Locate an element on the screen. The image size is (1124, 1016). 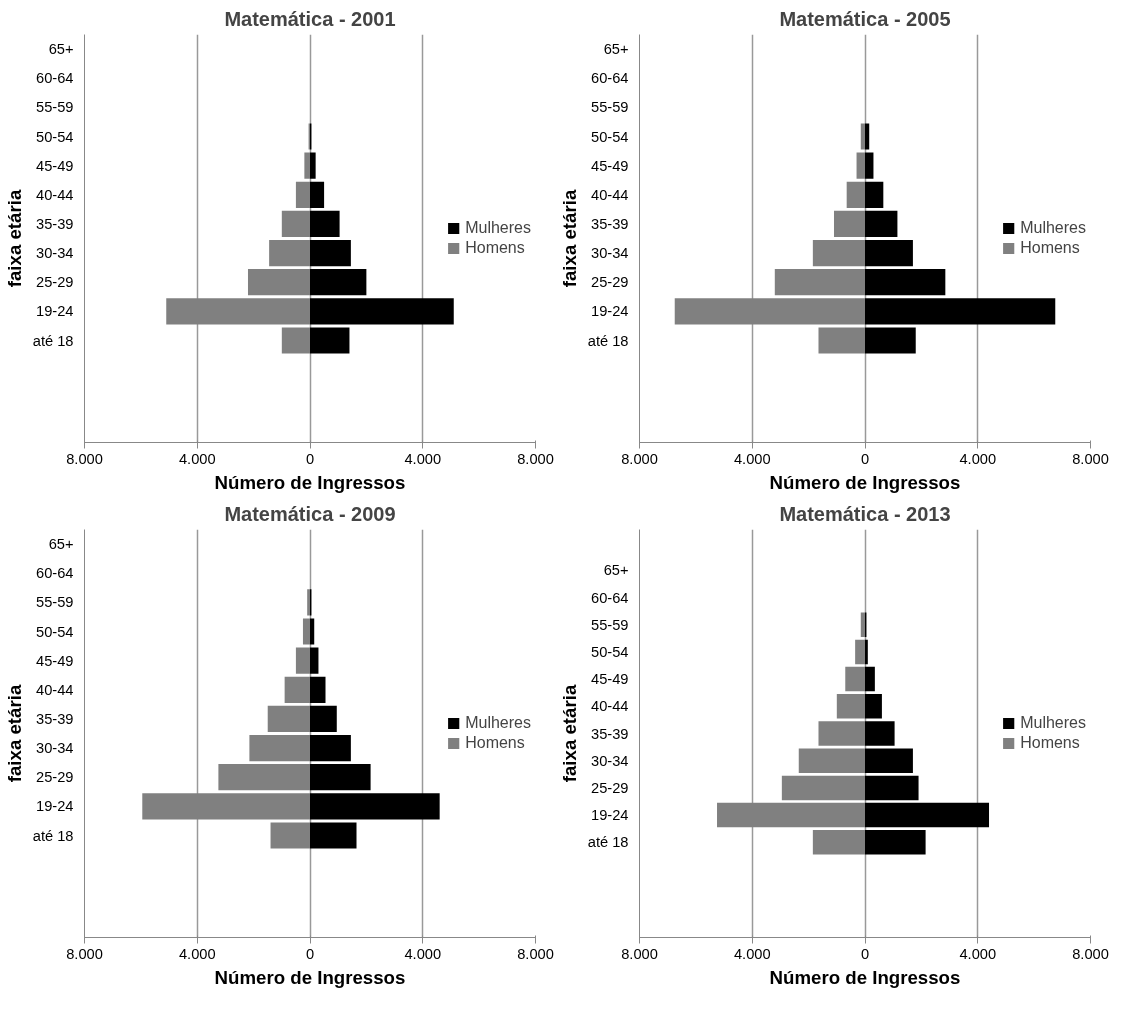
chart-title: Matemática - 2005 is located at coordinates (865, 18).